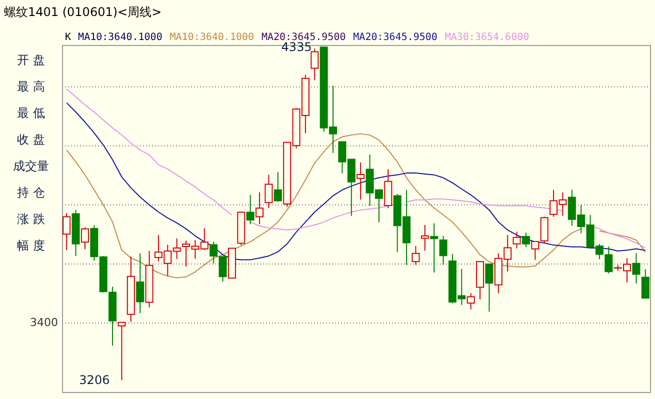  Describe the element at coordinates (31, 113) in the screenshot. I see `text: 最 低` at that location.